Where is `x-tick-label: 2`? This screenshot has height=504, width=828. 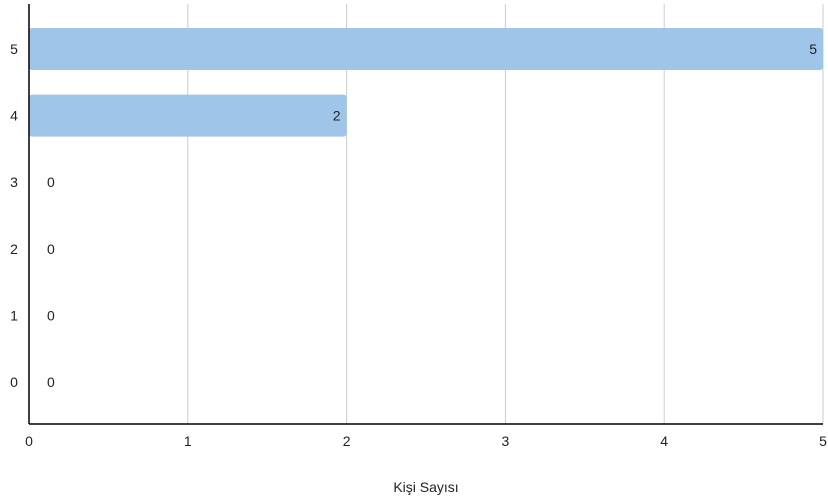 x-tick-label: 2 is located at coordinates (347, 441).